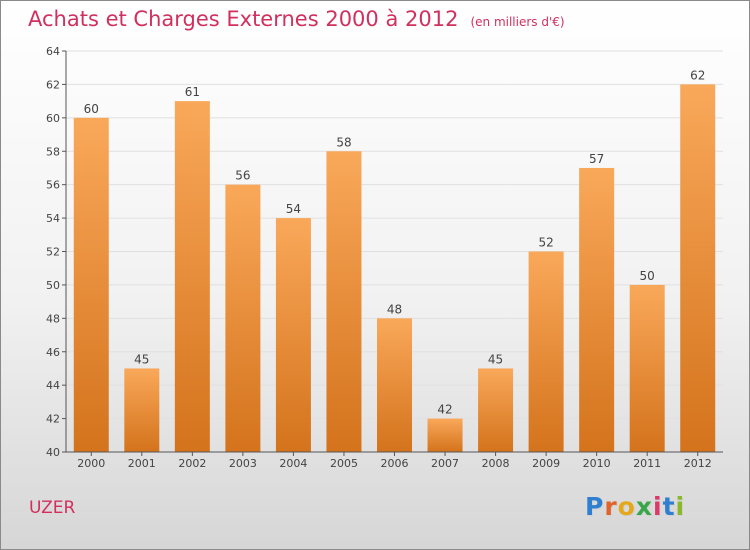 The height and width of the screenshot is (550, 750). Describe the element at coordinates (53, 419) in the screenshot. I see `y-tick-label: 42` at that location.